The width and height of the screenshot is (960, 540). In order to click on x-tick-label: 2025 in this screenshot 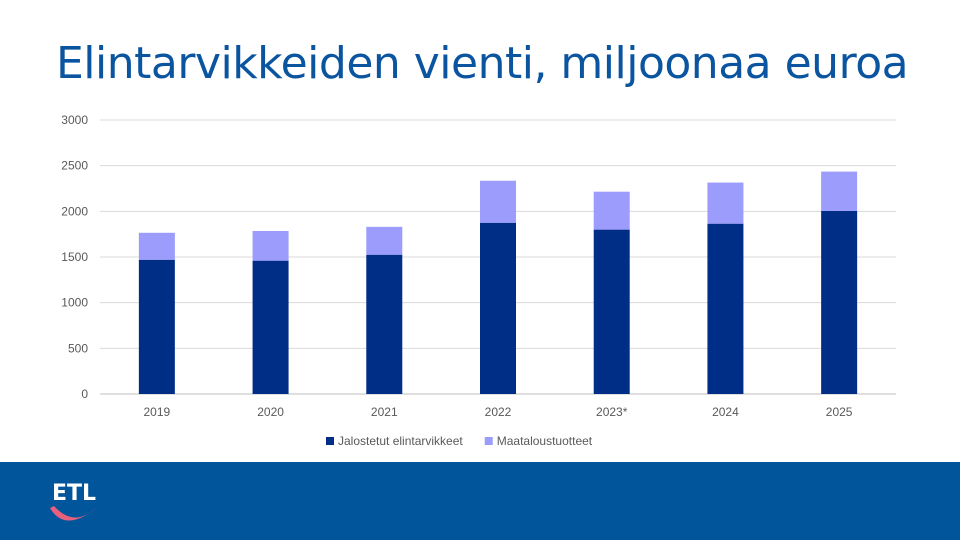, I will do `click(839, 412)`.